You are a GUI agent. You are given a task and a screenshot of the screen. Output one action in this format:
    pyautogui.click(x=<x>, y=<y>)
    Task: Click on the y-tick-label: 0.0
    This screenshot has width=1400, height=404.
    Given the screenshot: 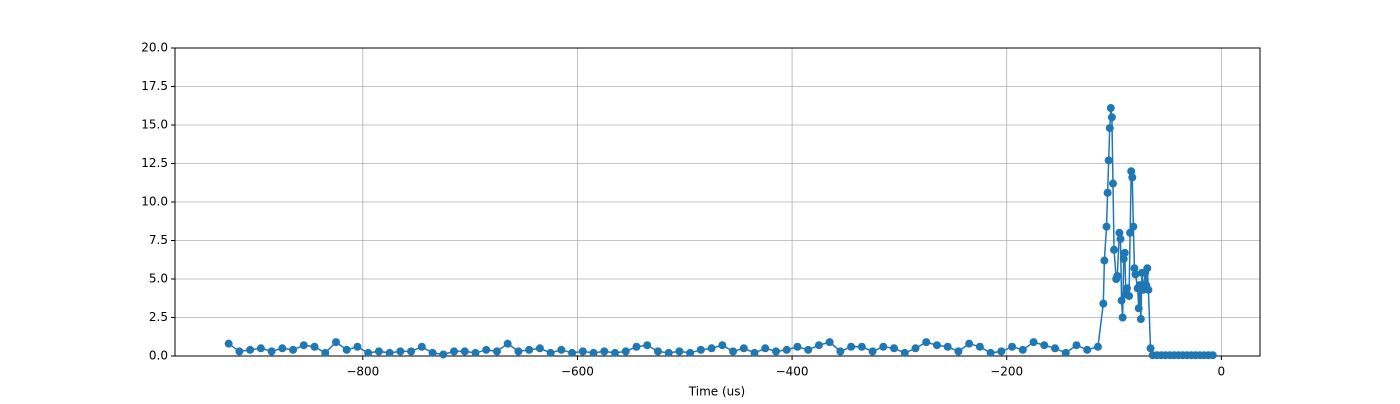 What is the action you would take?
    pyautogui.click(x=158, y=356)
    